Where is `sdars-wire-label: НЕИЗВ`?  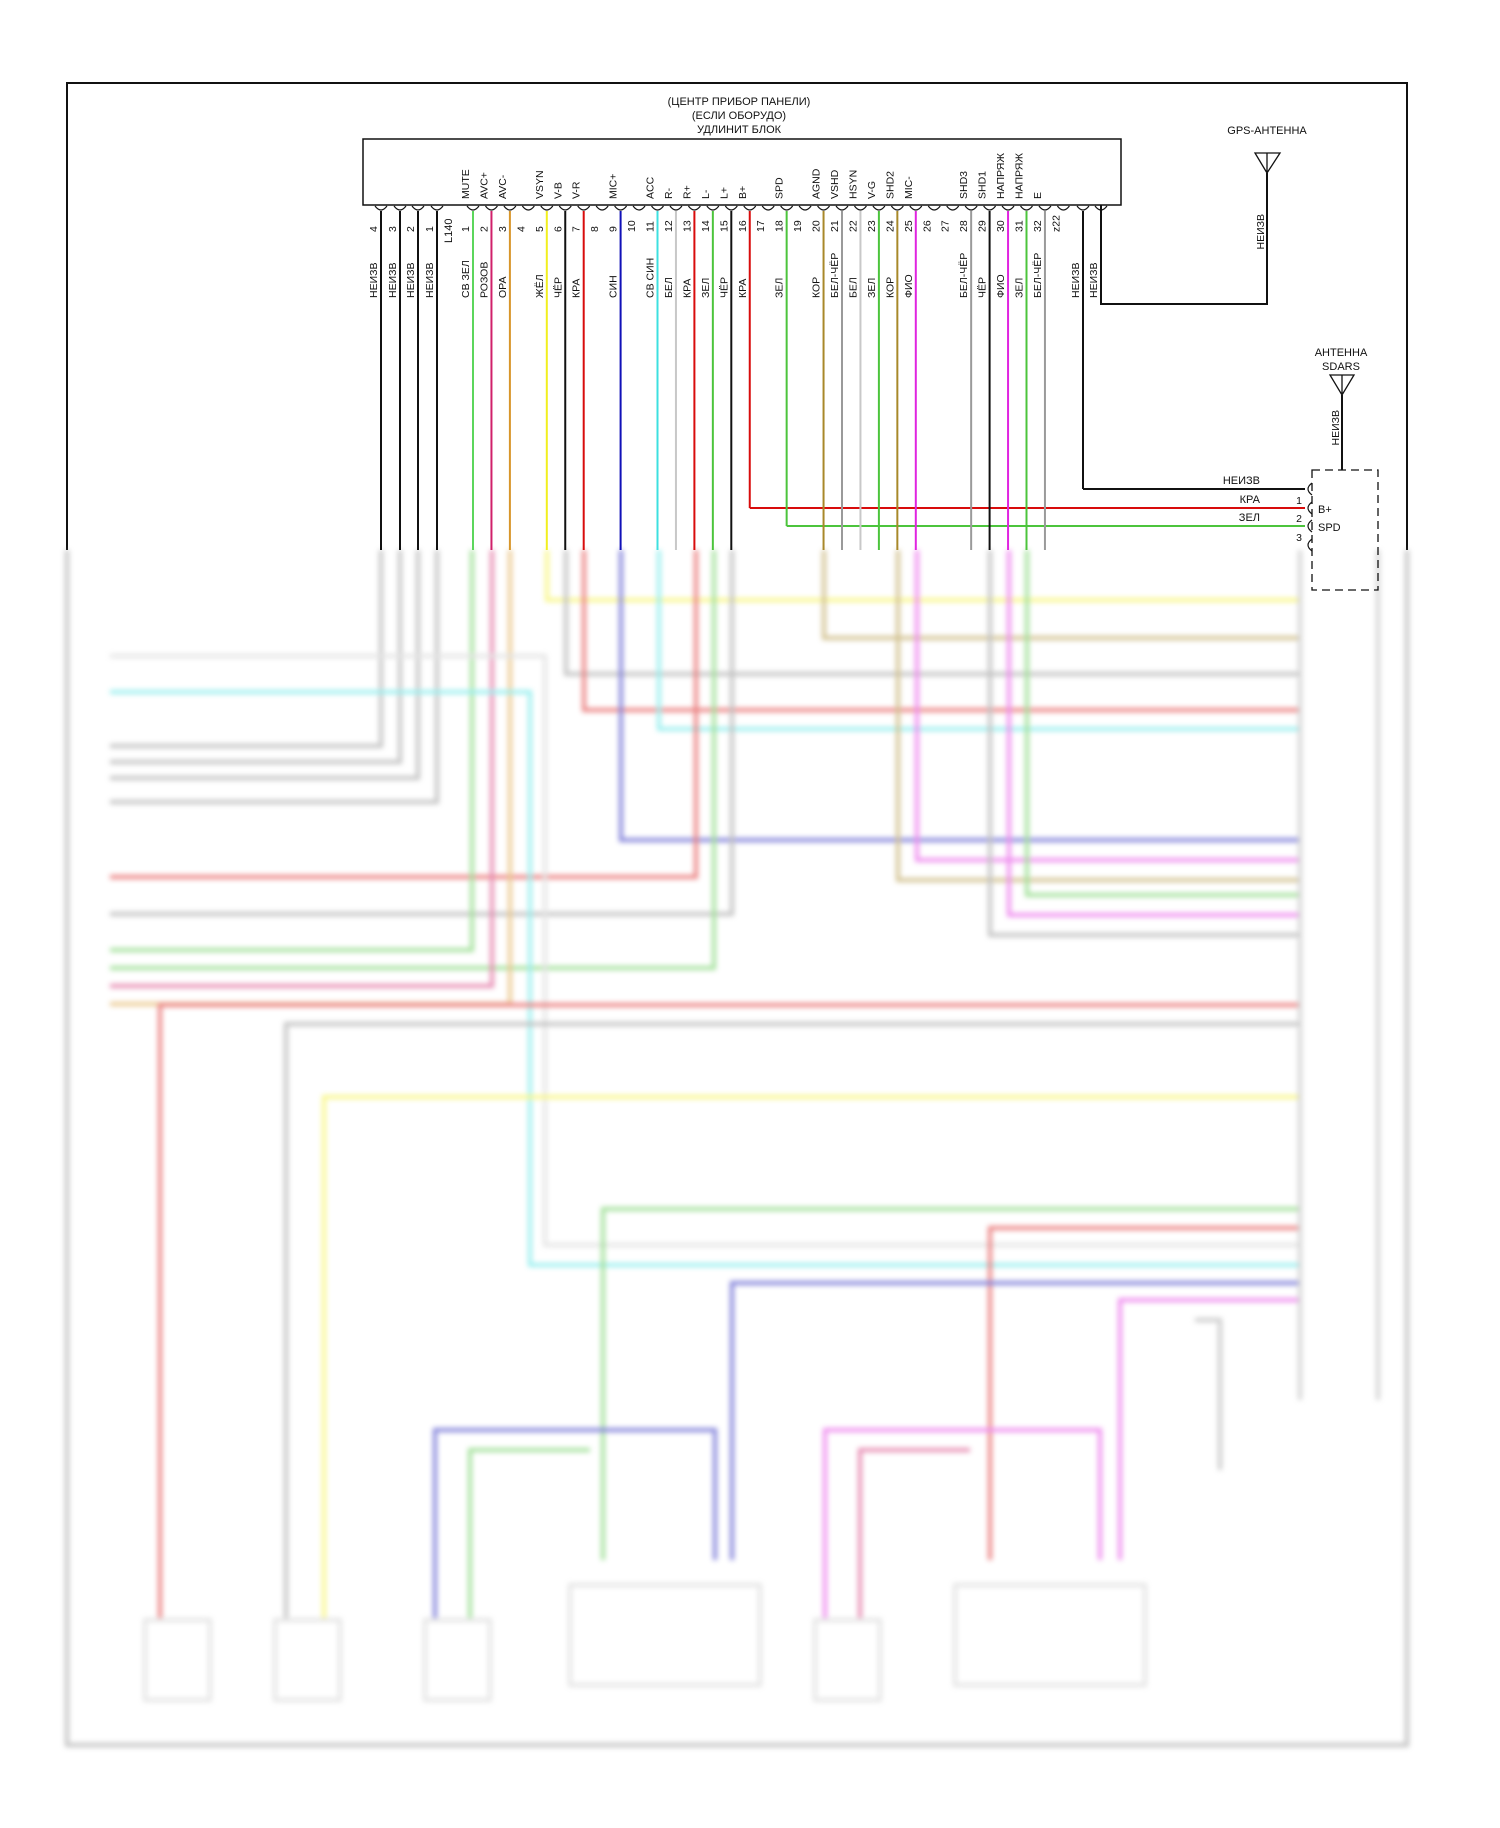
sdars-wire-label: НЕИЗВ is located at coordinates (1336, 427).